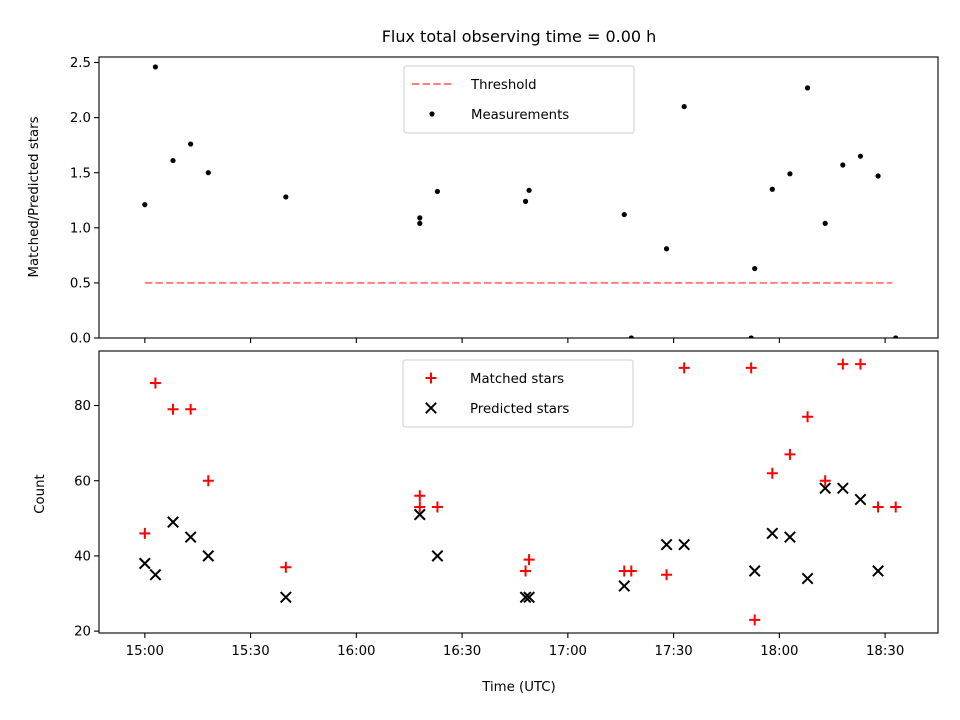  I want to click on top-legend-swatch-measurements, so click(432, 114).